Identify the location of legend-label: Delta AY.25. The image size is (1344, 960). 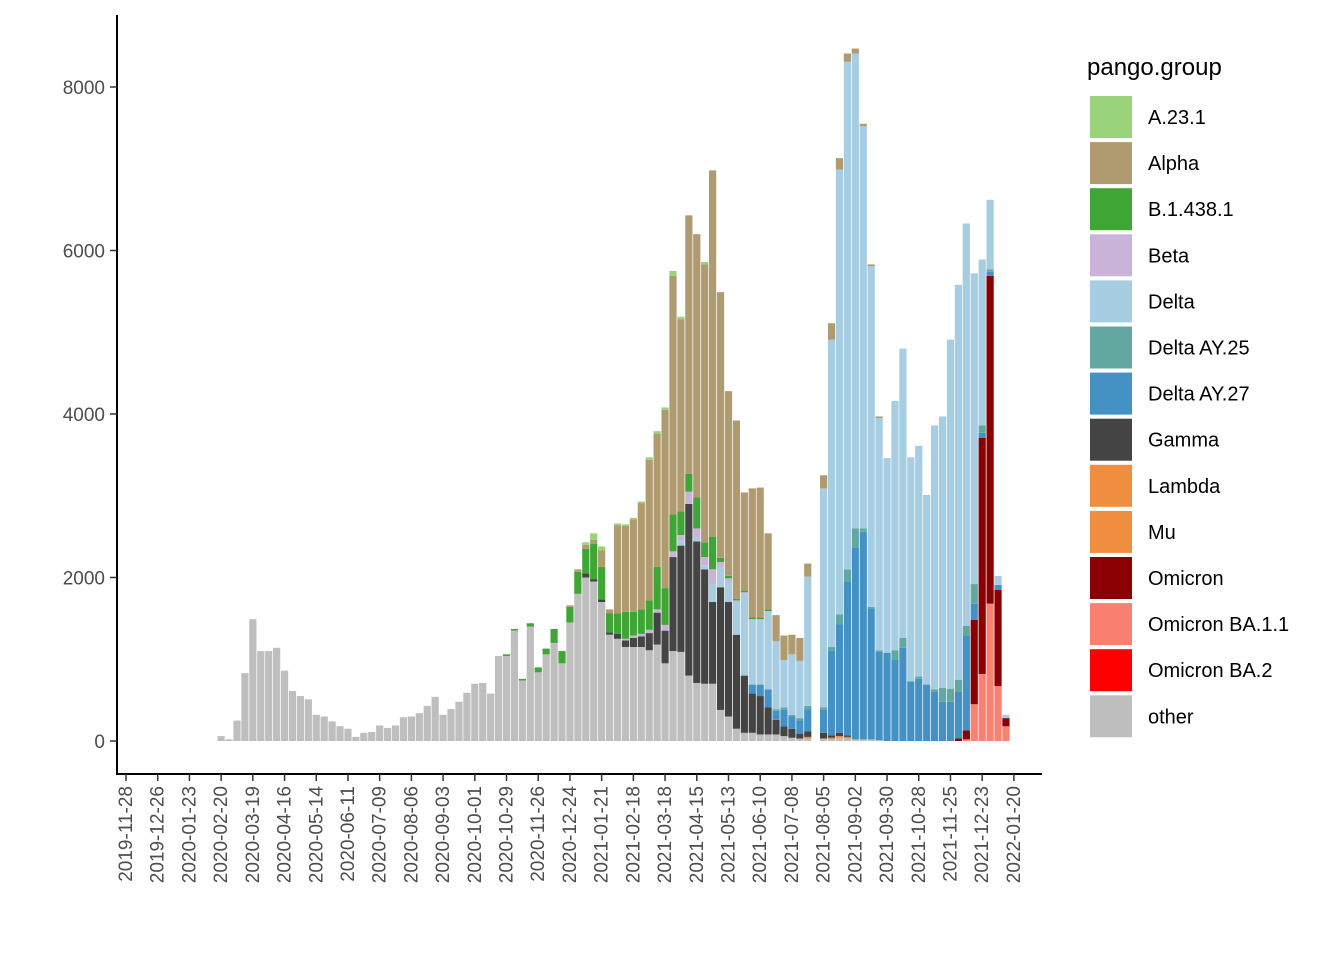
(1199, 349).